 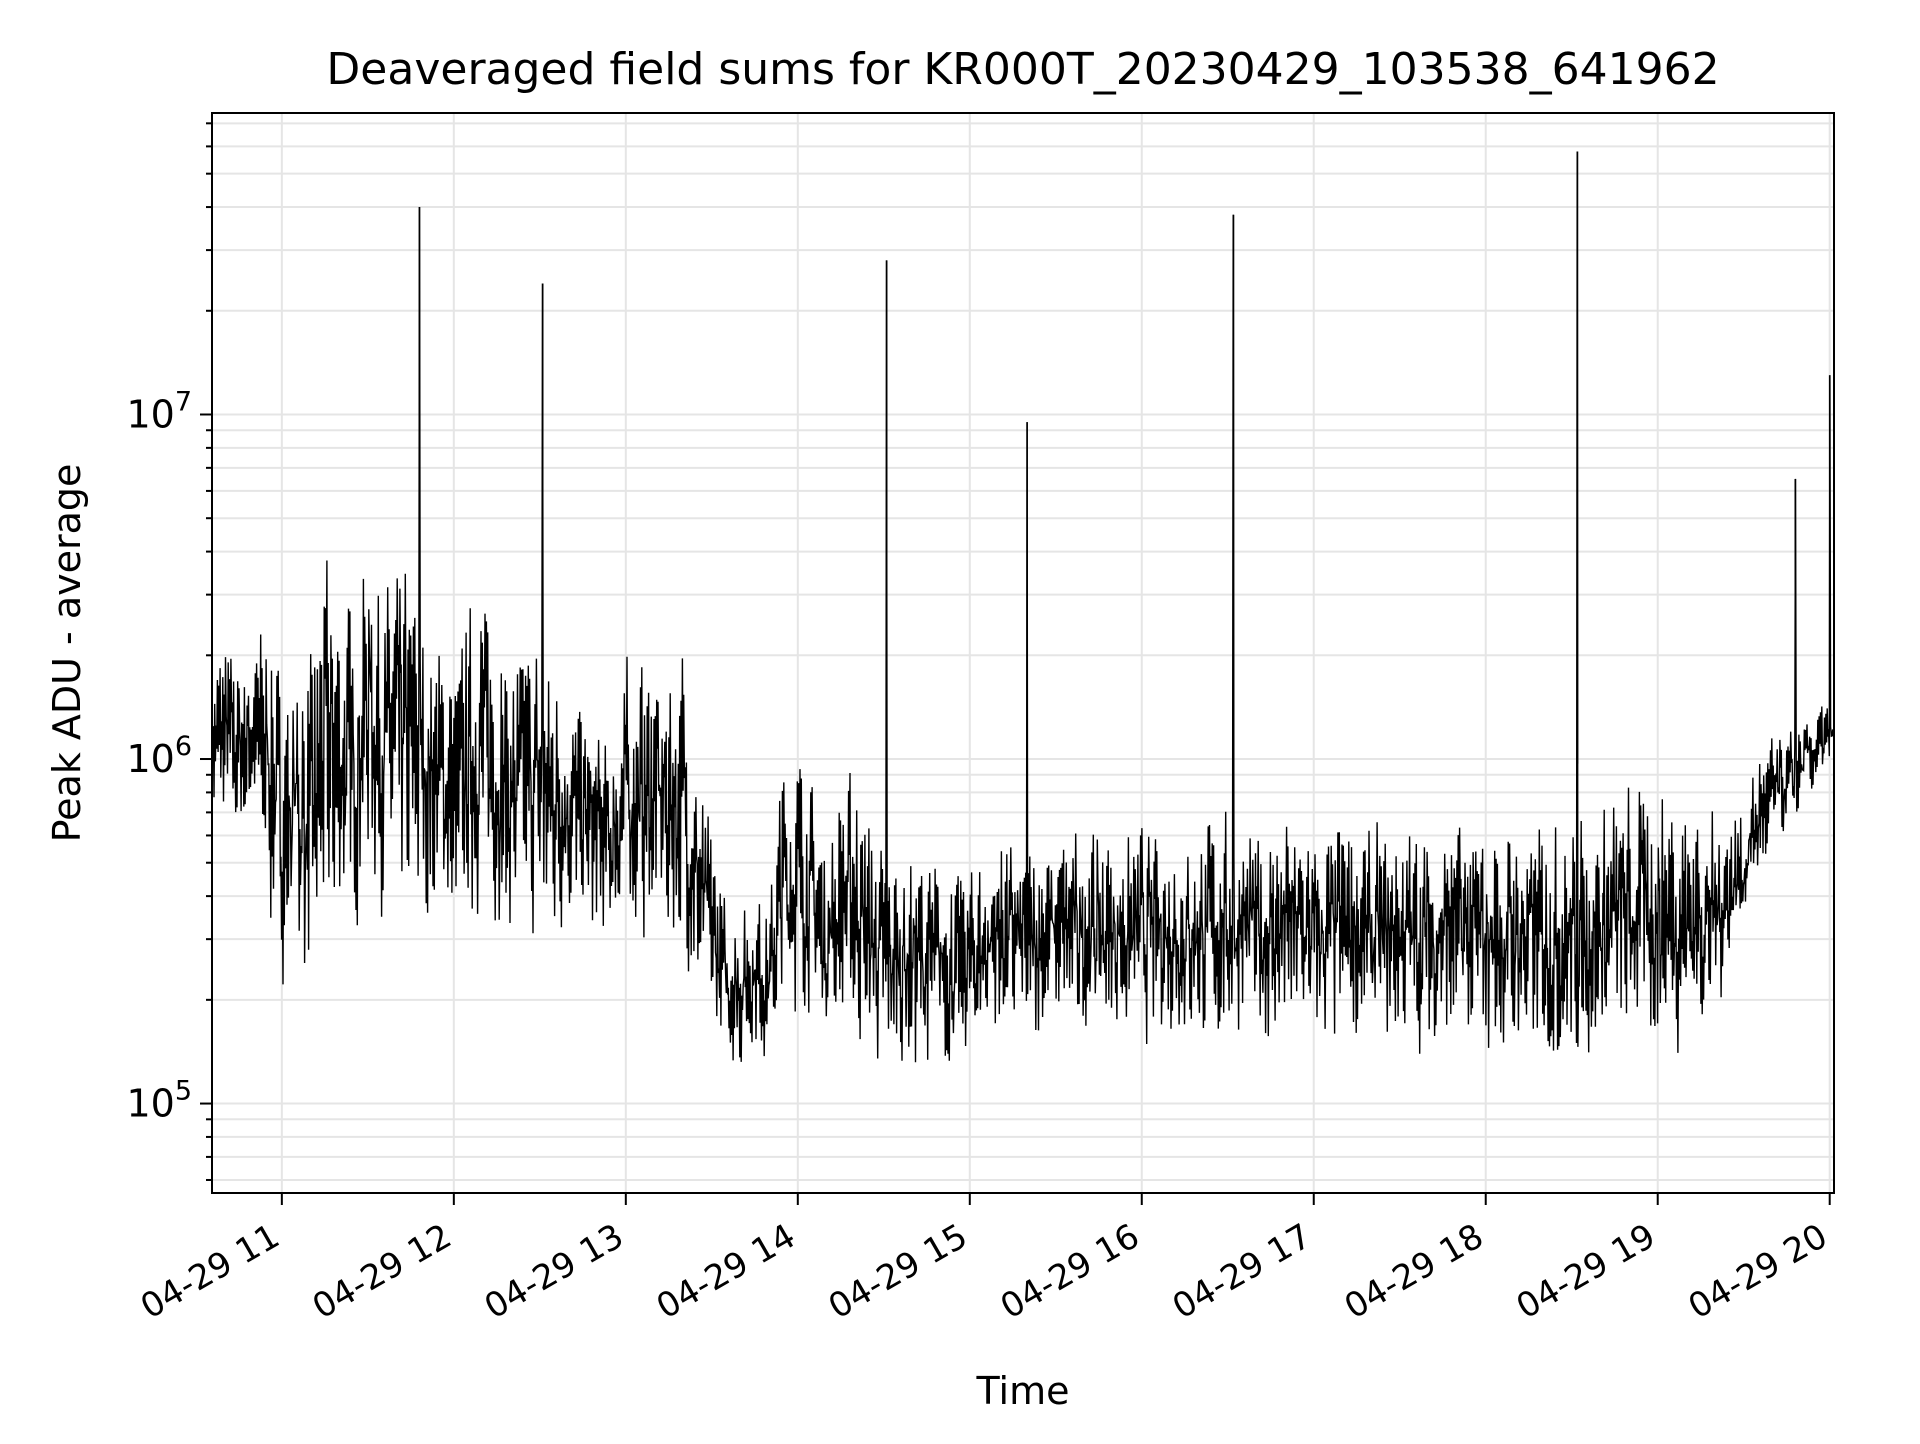 I want to click on y-tick-label: 107, so click(x=159, y=411).